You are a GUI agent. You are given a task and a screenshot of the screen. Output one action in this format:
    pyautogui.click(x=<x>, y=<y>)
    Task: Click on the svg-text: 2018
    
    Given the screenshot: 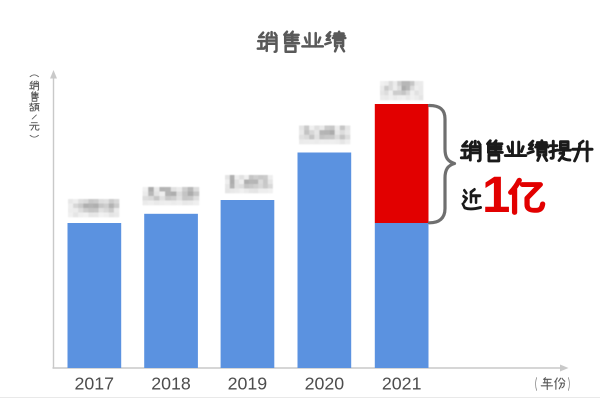 What is the action you would take?
    pyautogui.click(x=171, y=384)
    